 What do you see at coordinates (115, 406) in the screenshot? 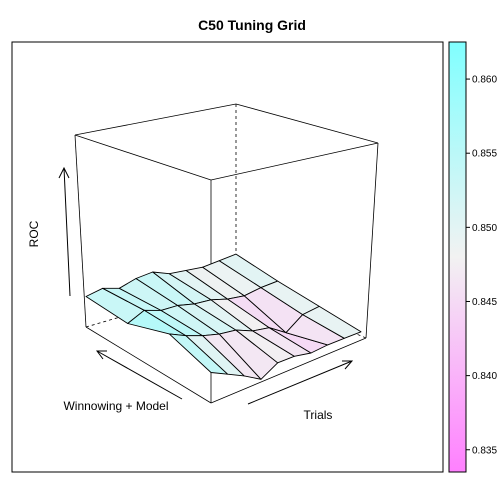
I see `y-axis-label: Winnowing + Model` at bounding box center [115, 406].